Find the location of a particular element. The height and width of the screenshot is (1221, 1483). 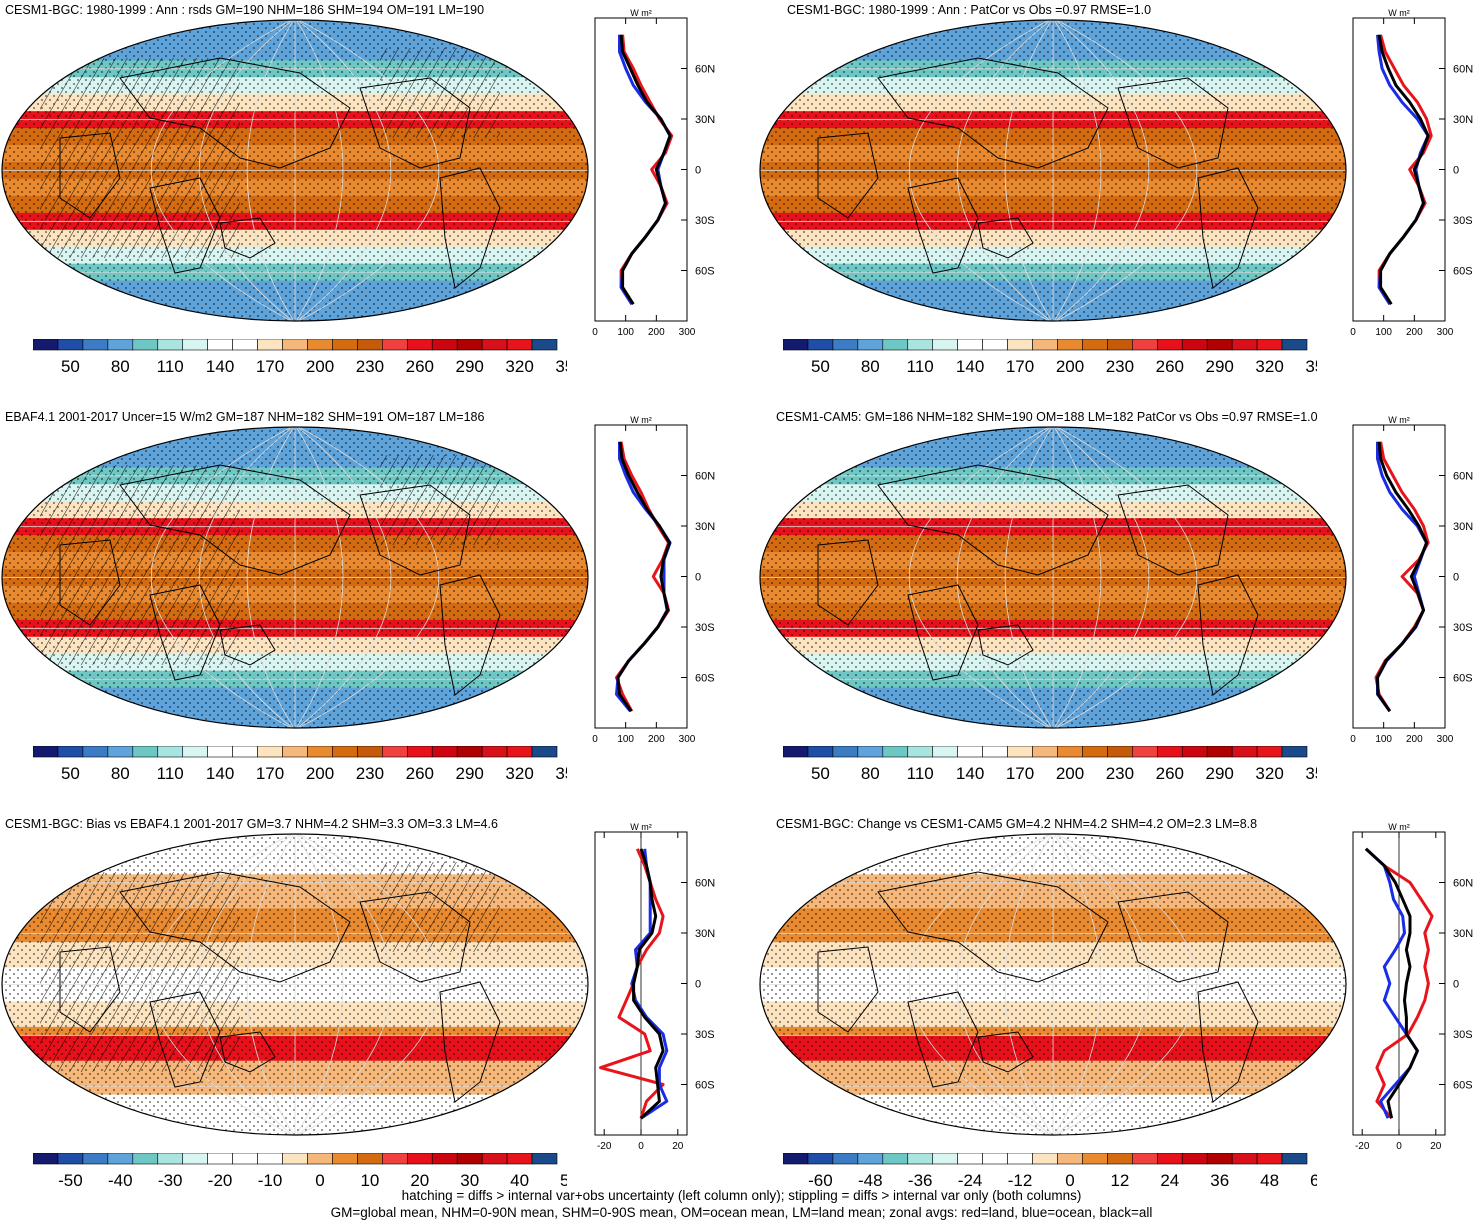

colorbar-tick-label: 50 is located at coordinates (820, 773).